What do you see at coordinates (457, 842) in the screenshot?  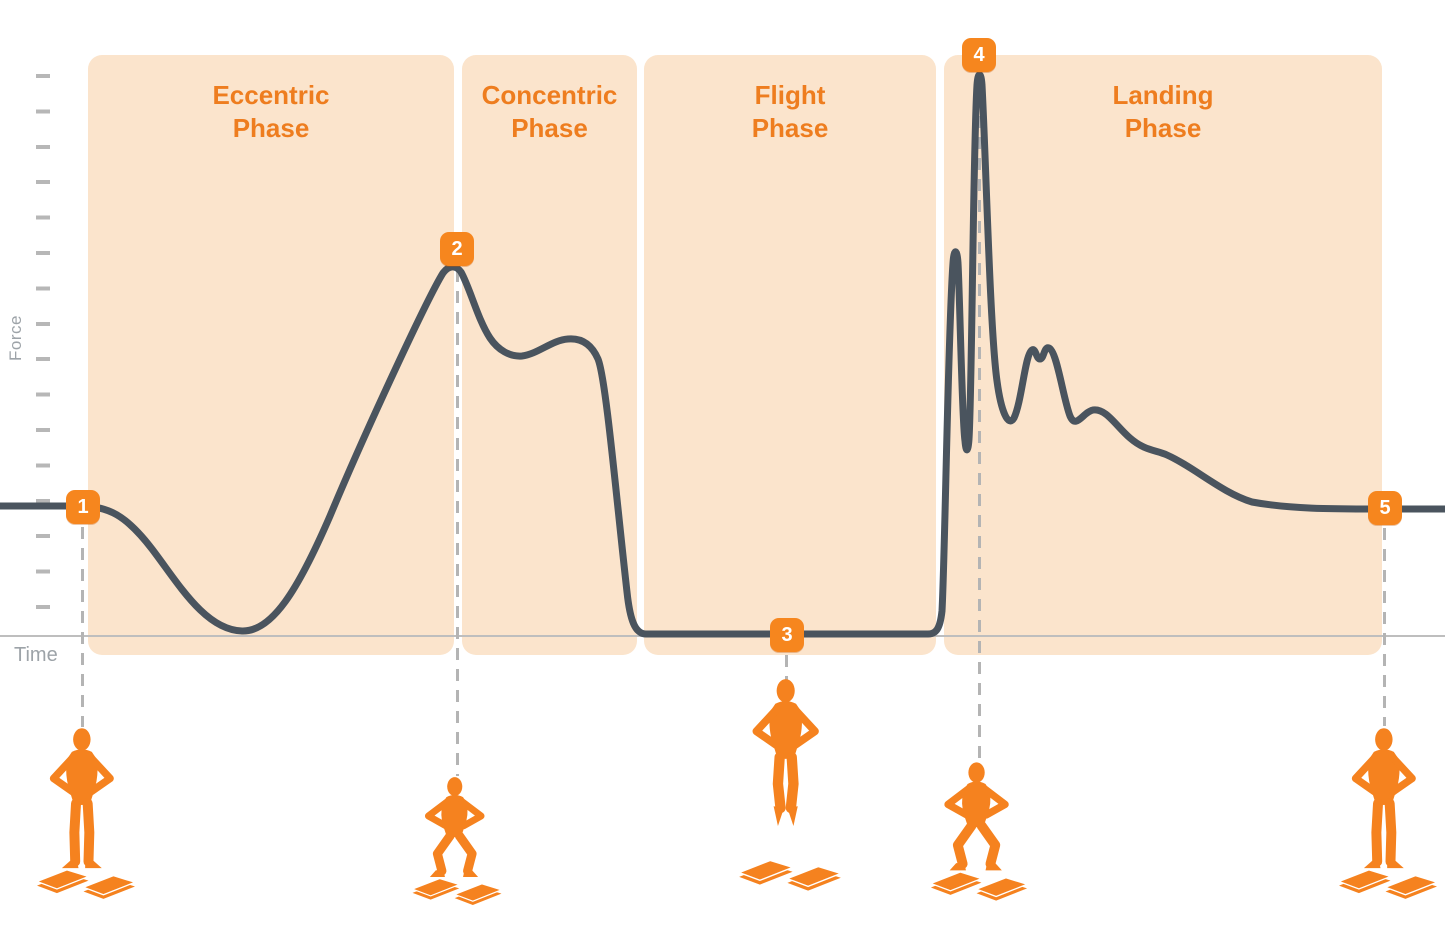 I see `figure-squat-countermovement` at bounding box center [457, 842].